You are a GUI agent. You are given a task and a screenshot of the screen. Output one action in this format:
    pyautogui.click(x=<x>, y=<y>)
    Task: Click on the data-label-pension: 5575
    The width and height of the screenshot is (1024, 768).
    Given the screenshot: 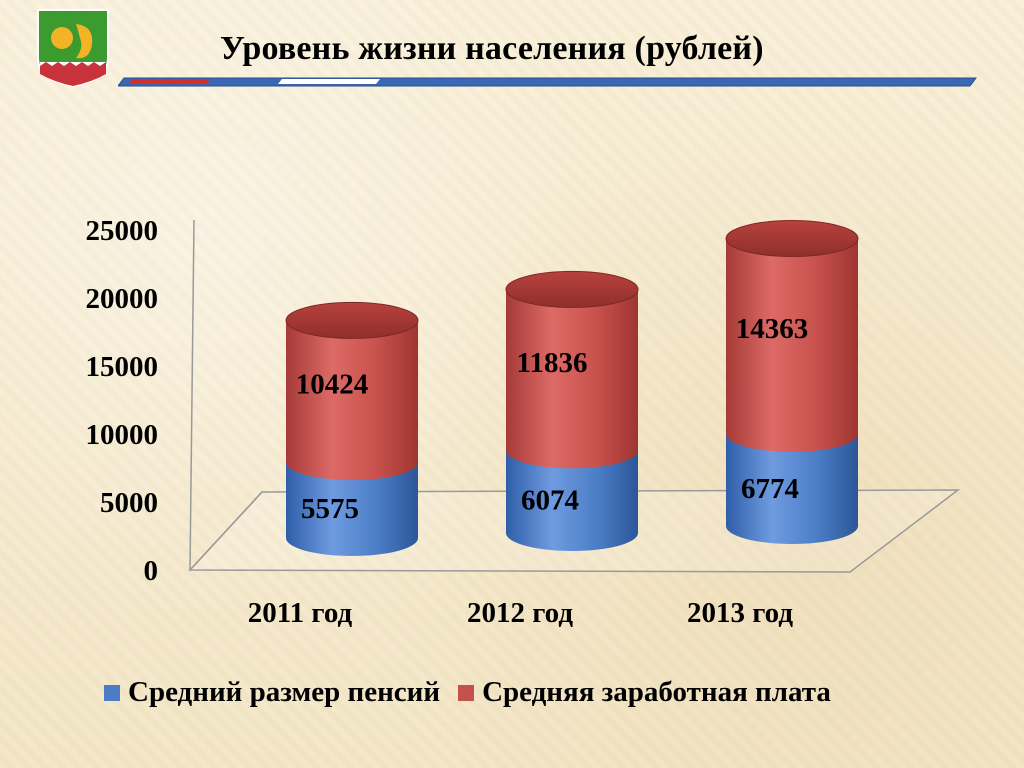 What is the action you would take?
    pyautogui.click(x=330, y=509)
    